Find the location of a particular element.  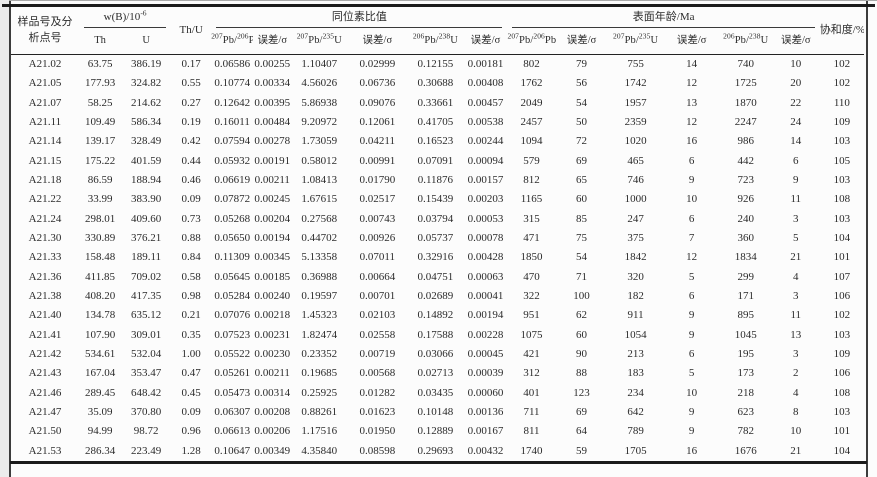

cell-ratio-207pb-206pb: 0.06619 is located at coordinates (232, 179).